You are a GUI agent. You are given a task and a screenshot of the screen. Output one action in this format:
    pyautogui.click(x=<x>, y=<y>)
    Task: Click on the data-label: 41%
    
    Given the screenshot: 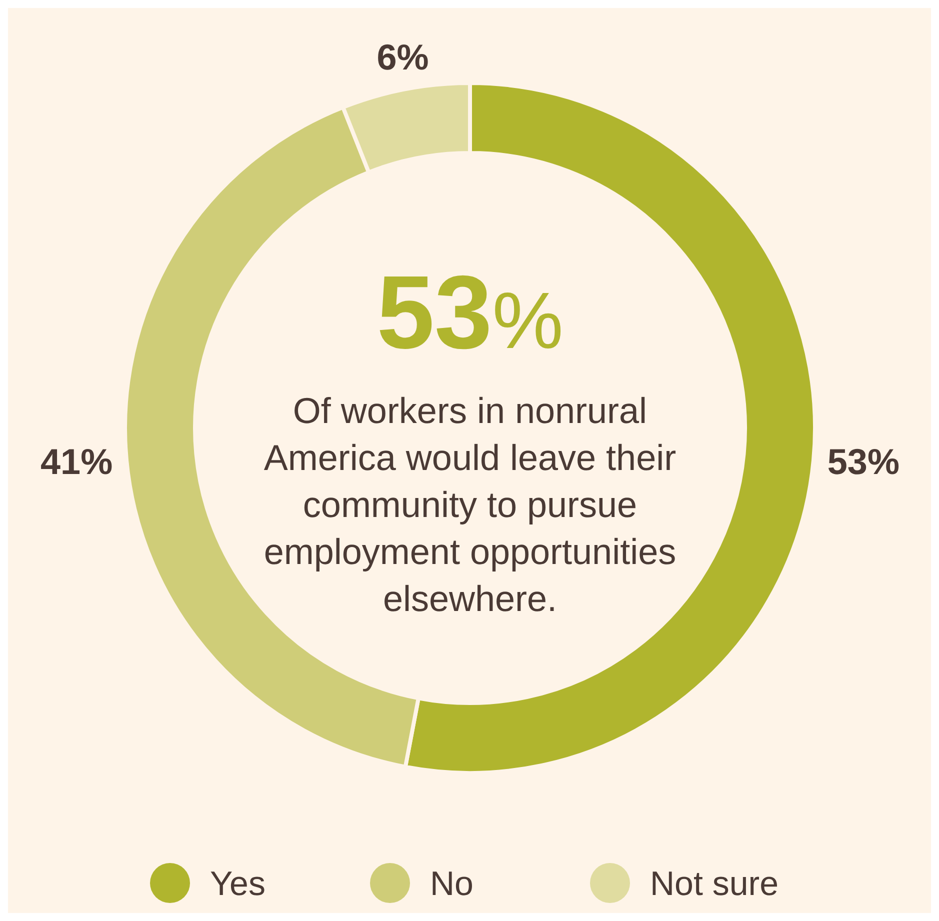 What is the action you would take?
    pyautogui.click(x=76, y=461)
    